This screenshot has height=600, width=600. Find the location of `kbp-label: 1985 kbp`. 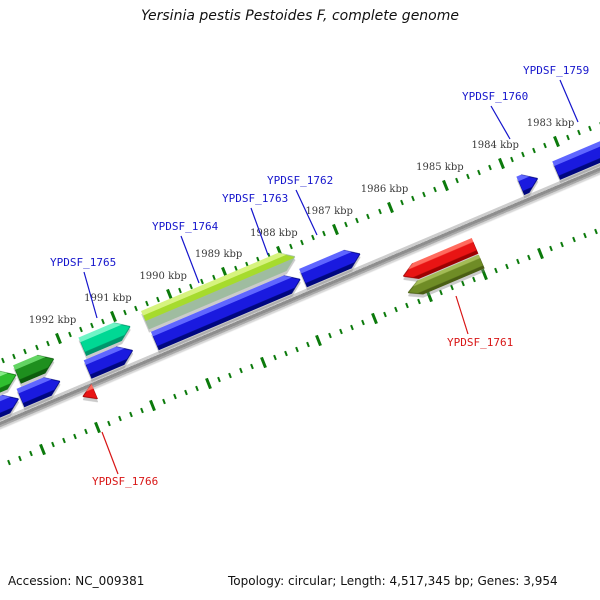

kbp-label: 1985 kbp is located at coordinates (440, 167).